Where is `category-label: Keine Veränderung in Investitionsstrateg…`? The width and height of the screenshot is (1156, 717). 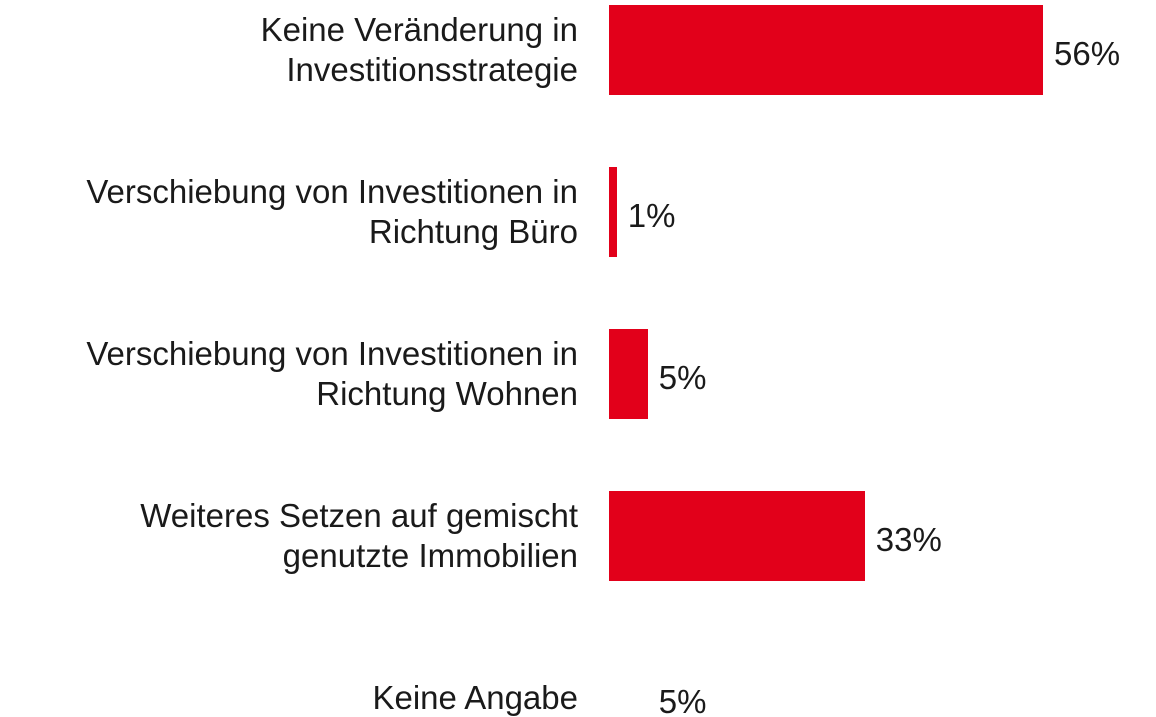
category-label: Keine Veränderung in Investitionsstrateg… is located at coordinates (419, 49).